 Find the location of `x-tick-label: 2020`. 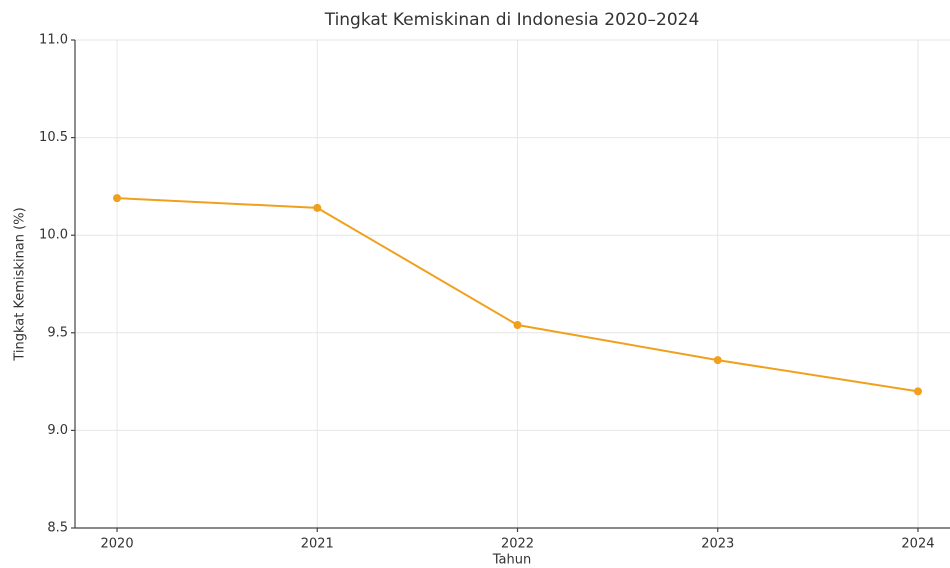

x-tick-label: 2020 is located at coordinates (117, 544).